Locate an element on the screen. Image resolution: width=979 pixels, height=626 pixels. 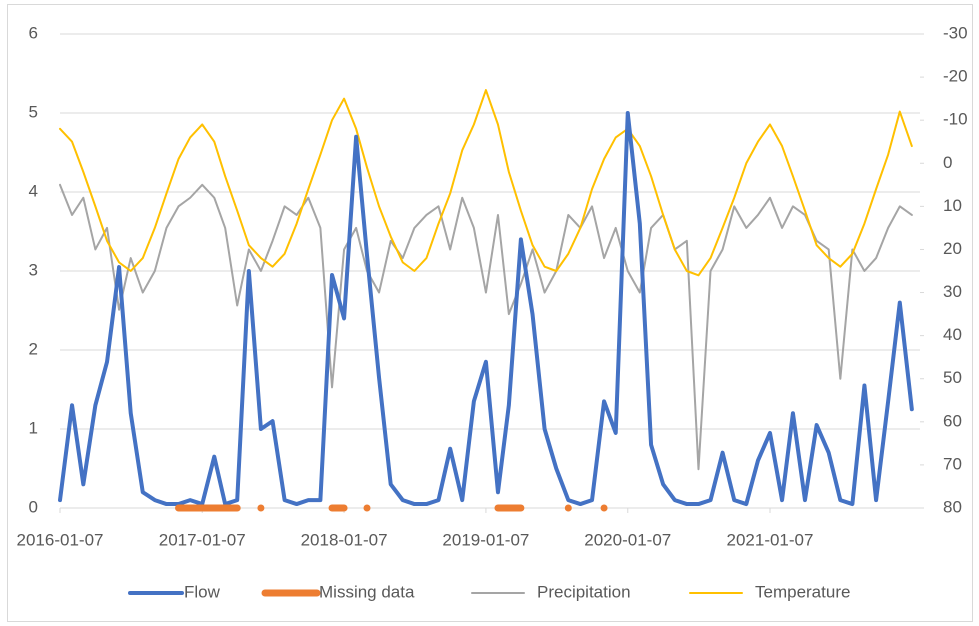
x-tick-label: 2019-01-07 is located at coordinates (485, 539).